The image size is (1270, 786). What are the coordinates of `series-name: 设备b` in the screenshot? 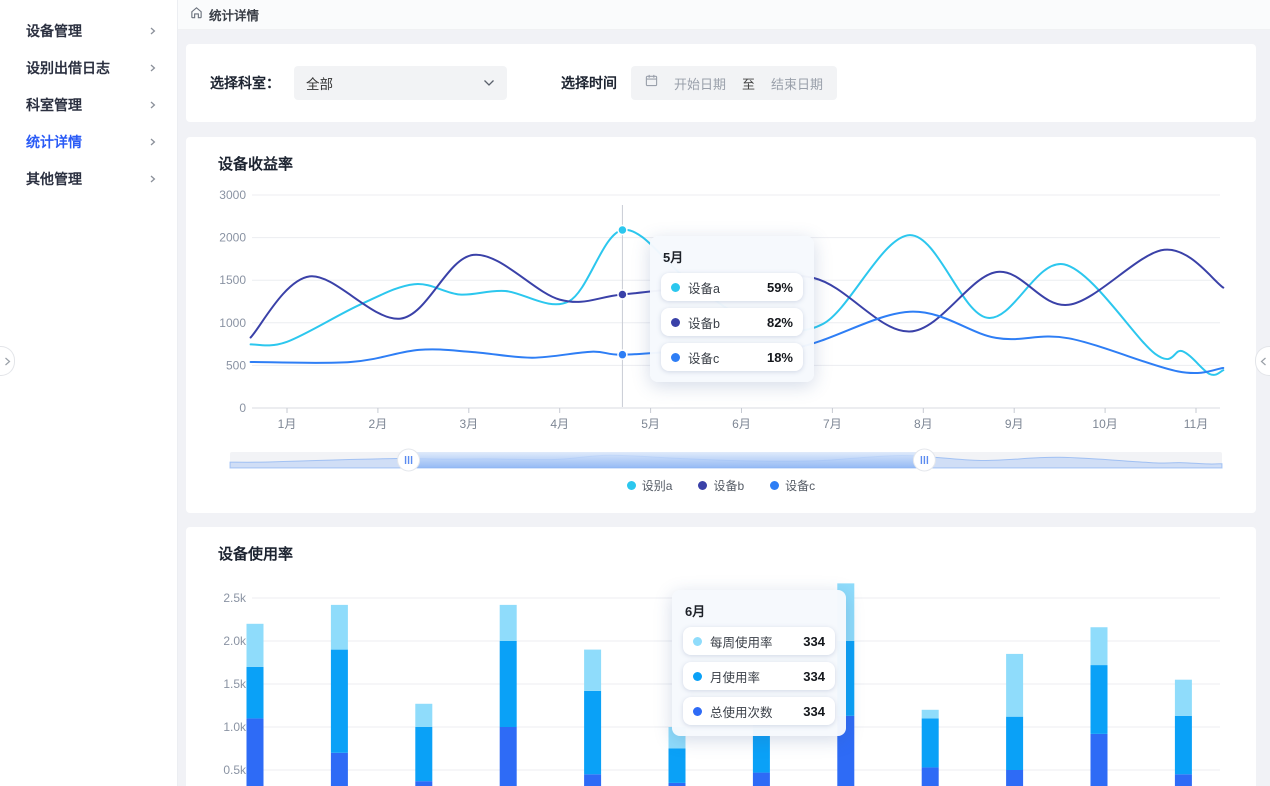 It's located at (704, 323).